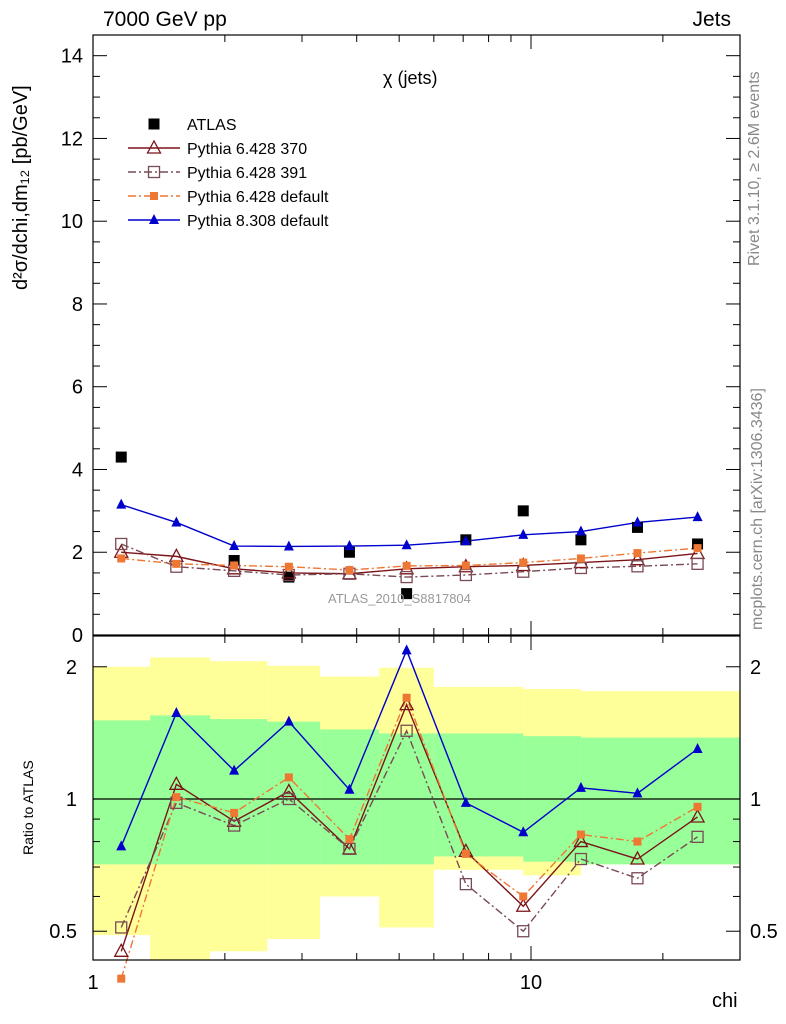 This screenshot has width=786, height=1024. I want to click on y-tick-label: 8, so click(77, 305).